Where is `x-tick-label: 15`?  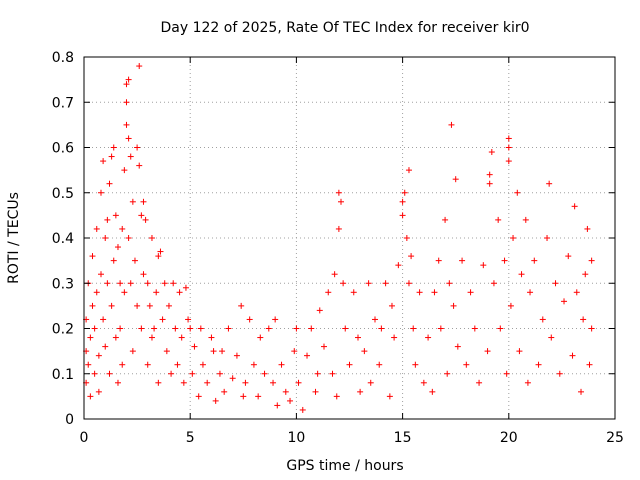
x-tick-label: 15 is located at coordinates (403, 438).